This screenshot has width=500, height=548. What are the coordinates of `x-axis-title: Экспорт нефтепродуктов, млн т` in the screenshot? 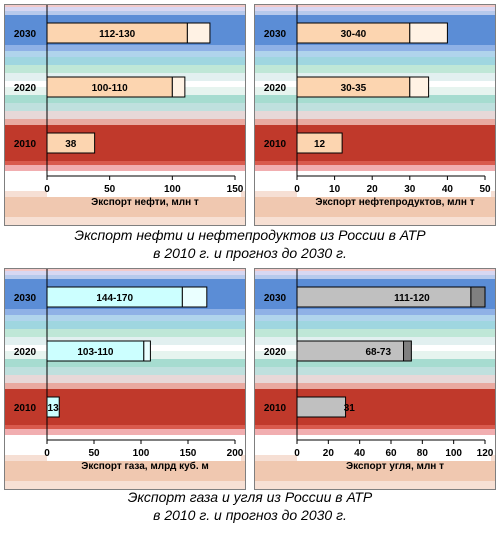 It's located at (394, 202).